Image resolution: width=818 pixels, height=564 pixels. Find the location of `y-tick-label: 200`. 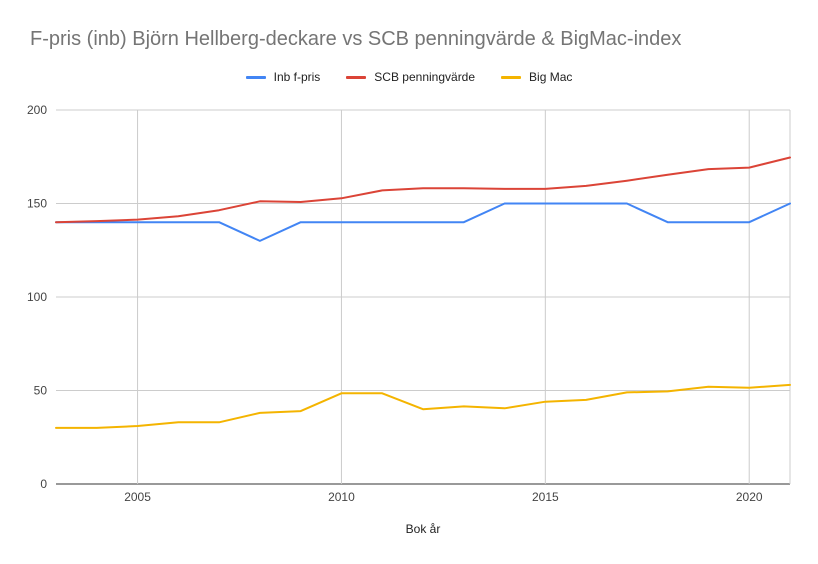

y-tick-label: 200 is located at coordinates (37, 110).